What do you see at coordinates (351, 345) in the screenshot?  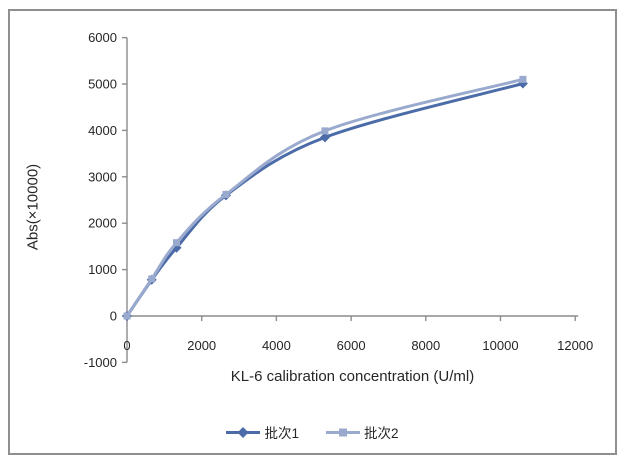 I see `x-tick-label: 6000` at bounding box center [351, 345].